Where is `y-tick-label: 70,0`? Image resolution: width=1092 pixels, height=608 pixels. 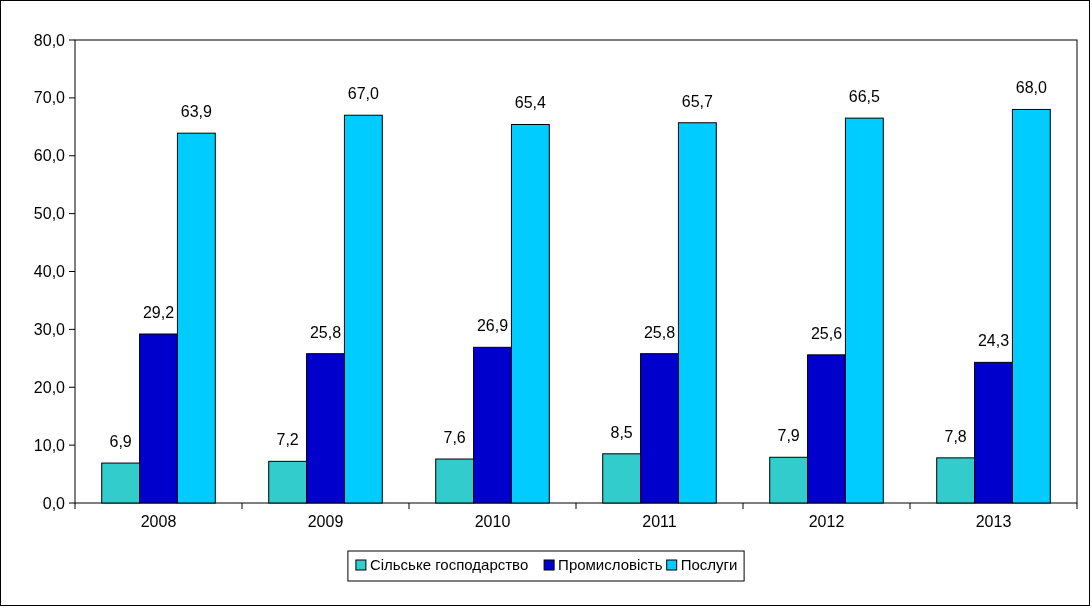
y-tick-label: 70,0 is located at coordinates (49, 98).